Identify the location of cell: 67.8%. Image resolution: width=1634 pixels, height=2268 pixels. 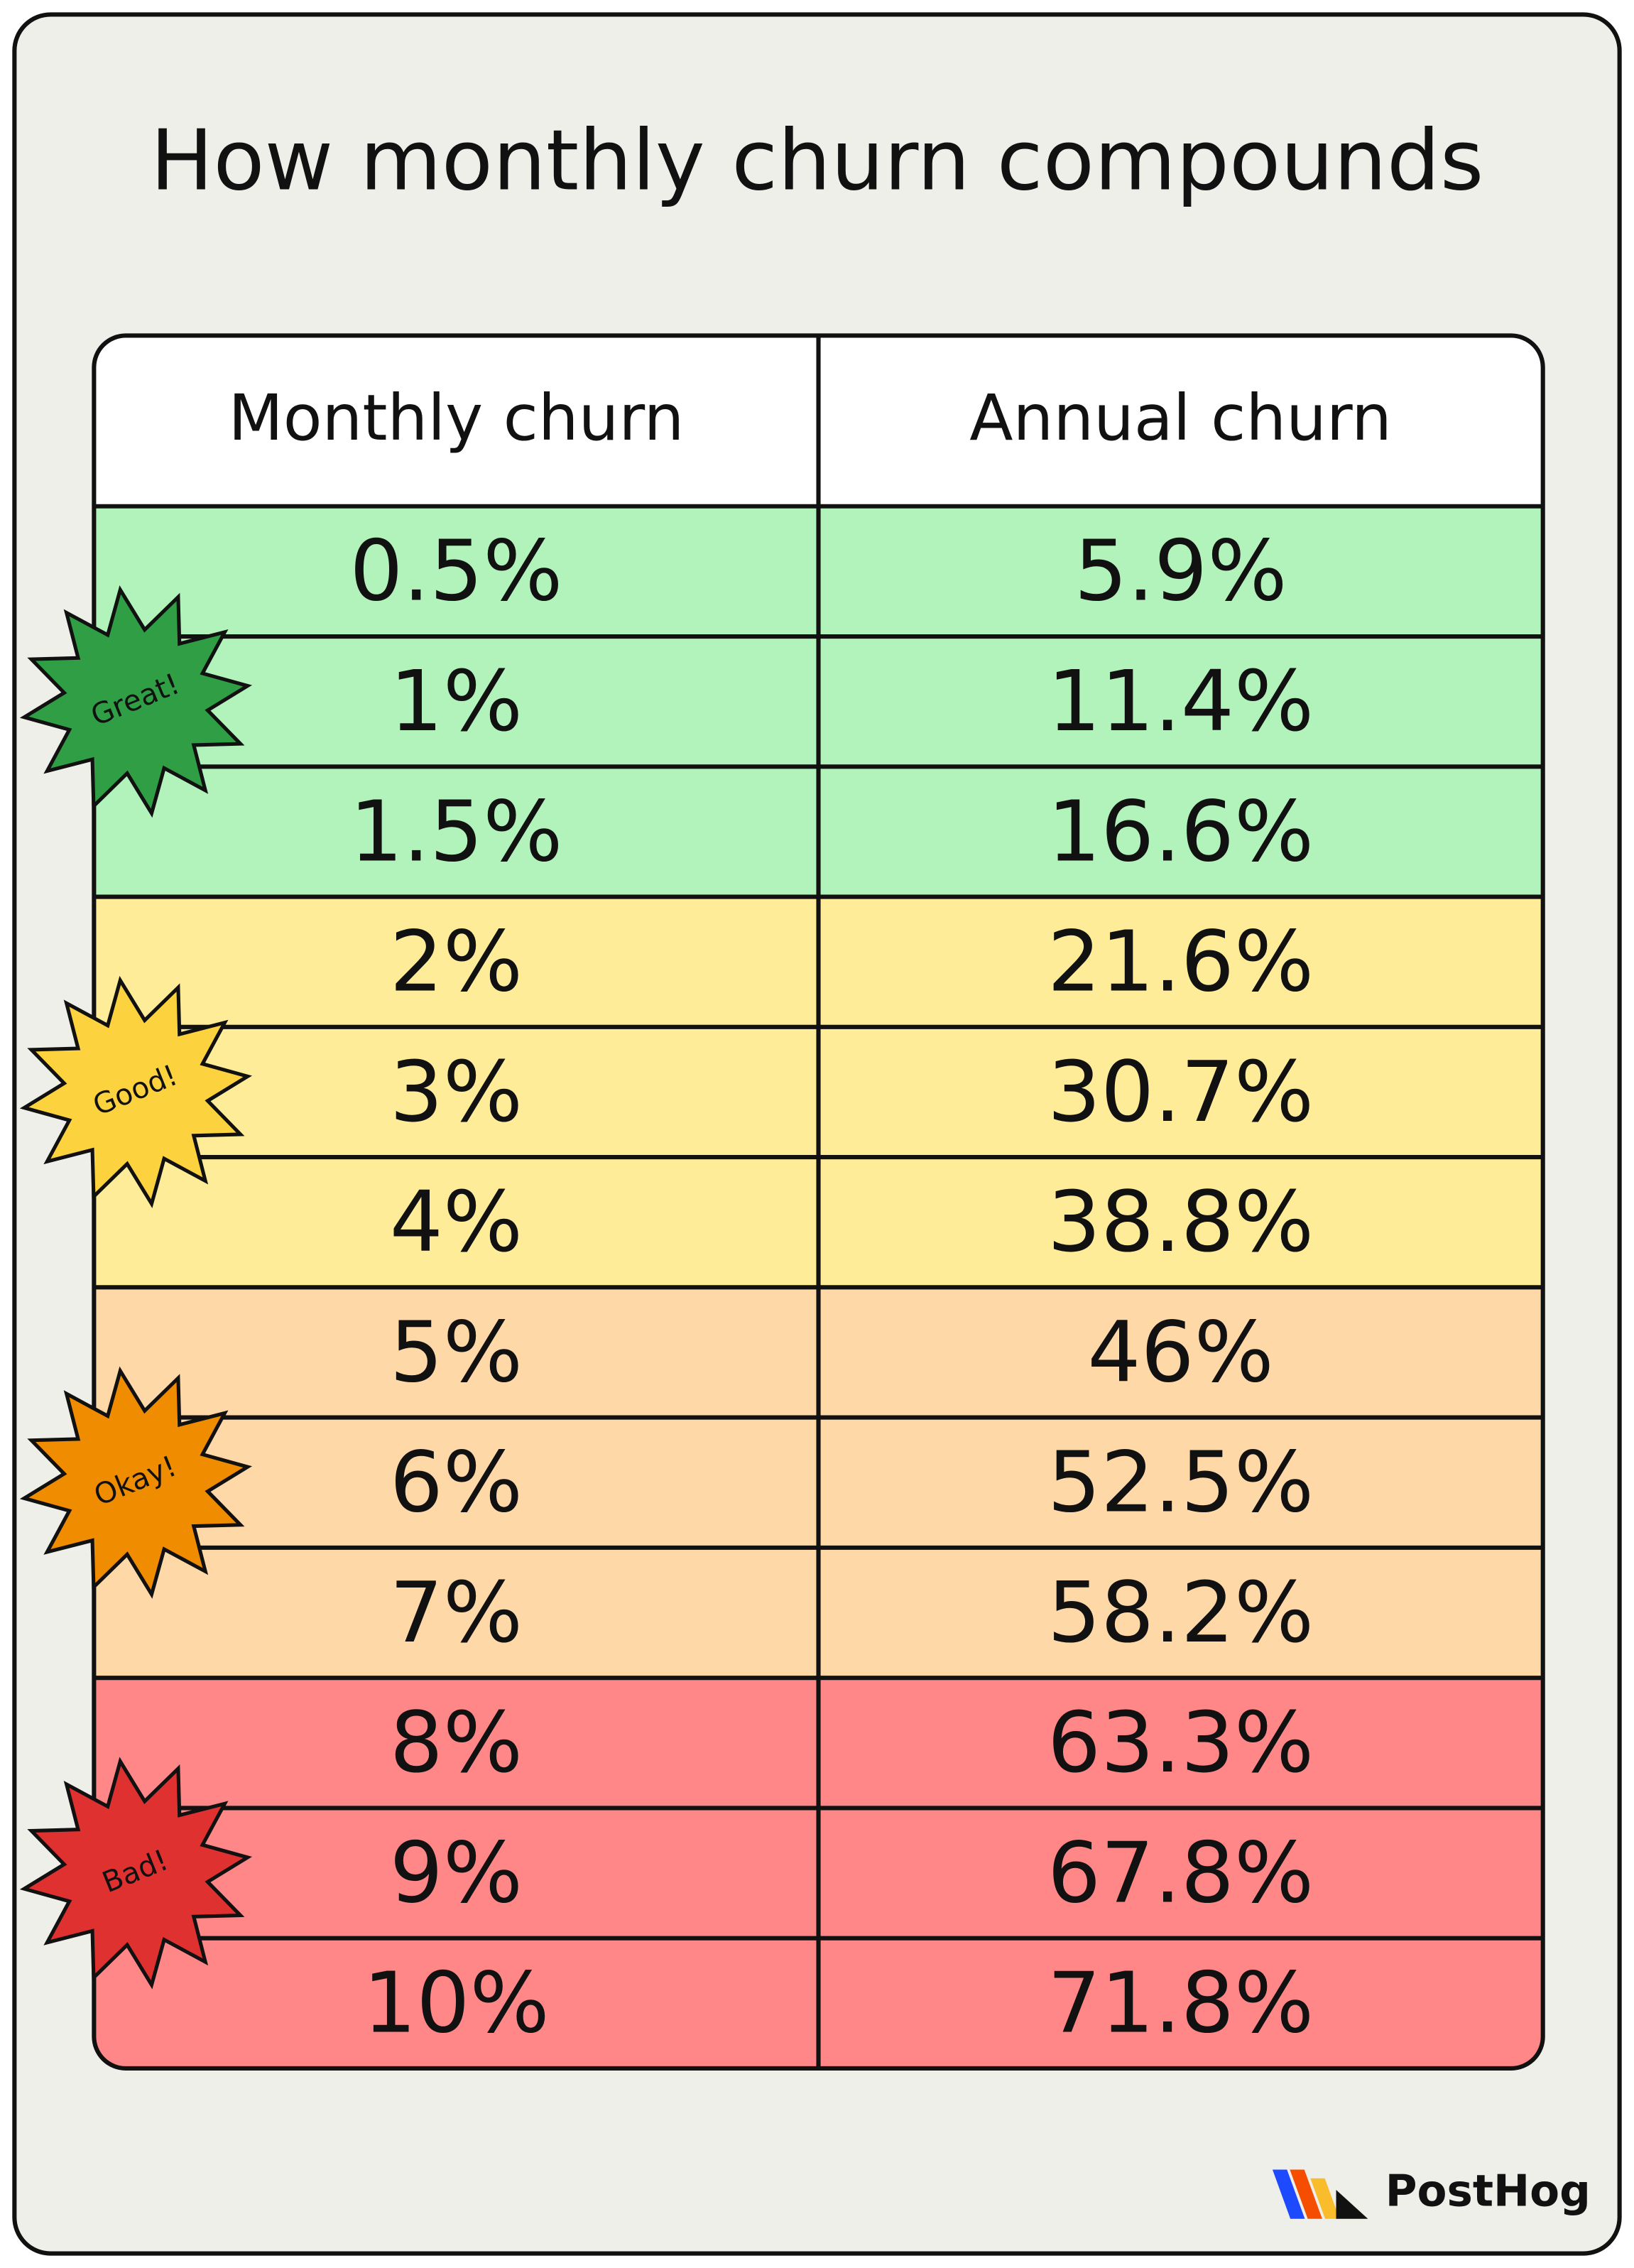
(1180, 1872).